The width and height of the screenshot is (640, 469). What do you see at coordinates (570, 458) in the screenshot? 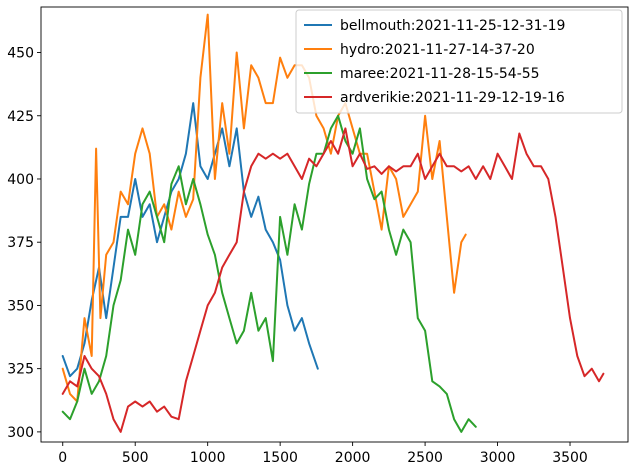
I see `x-tick-label-7: 3500` at bounding box center [570, 458].